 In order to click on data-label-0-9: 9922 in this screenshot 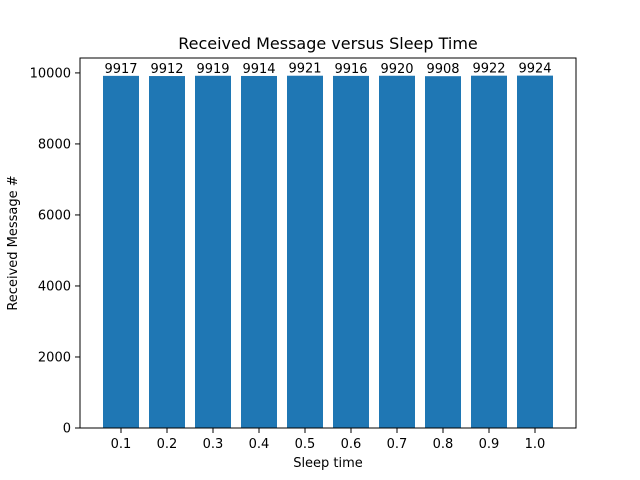, I will do `click(488, 69)`.